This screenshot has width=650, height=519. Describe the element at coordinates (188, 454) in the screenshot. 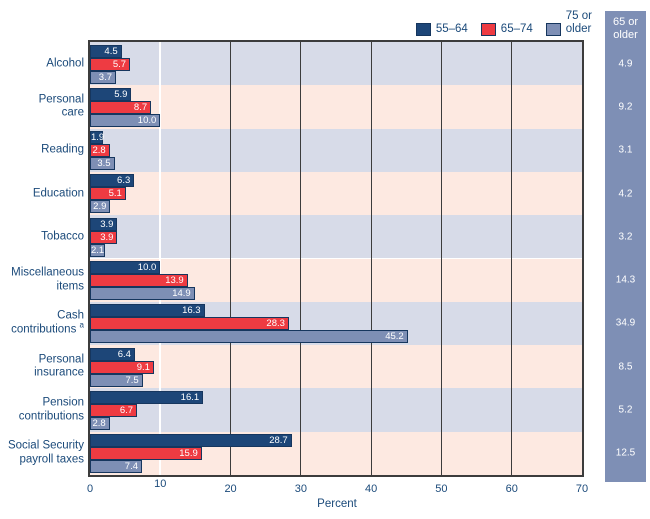

I see `bar-value-label: 15.9` at that location.